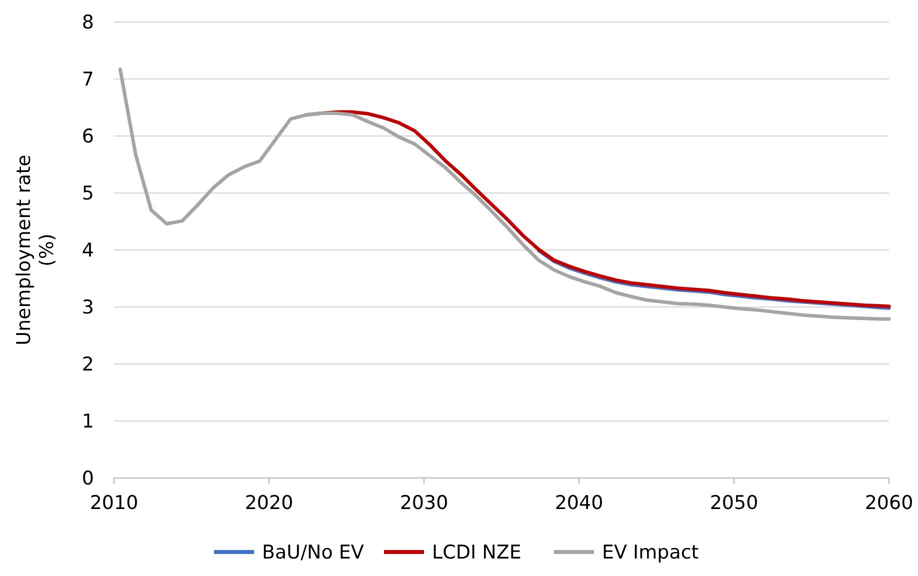 The height and width of the screenshot is (576, 918). I want to click on y-tick-label: 6, so click(88, 137).